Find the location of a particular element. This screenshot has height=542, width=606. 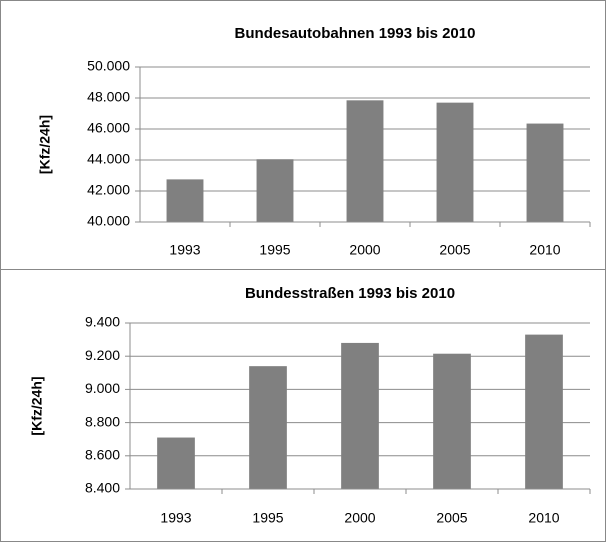

y-tick-label: 9.000 is located at coordinates (102, 388).